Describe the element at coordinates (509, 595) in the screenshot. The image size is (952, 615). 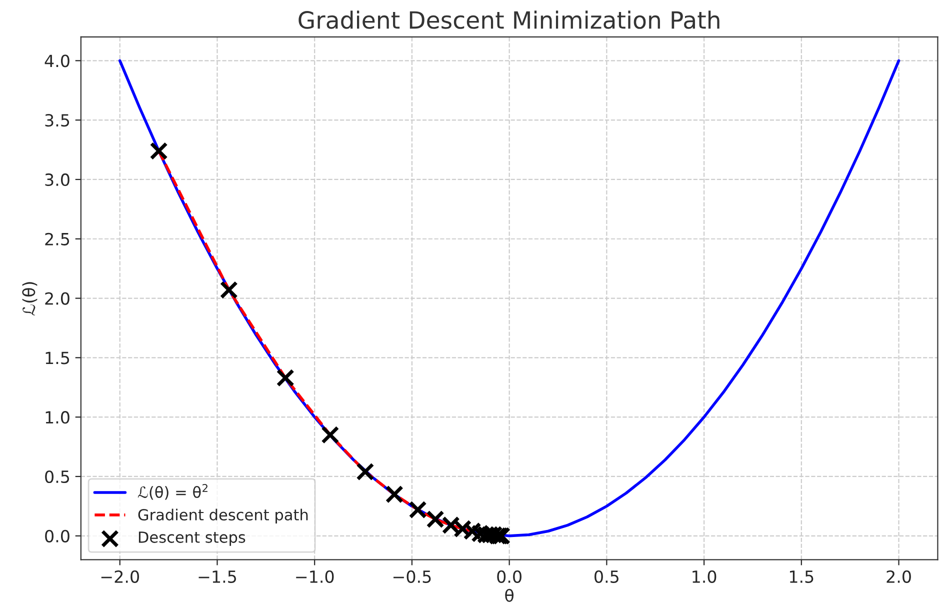
I see `x-axis-title: θ` at that location.